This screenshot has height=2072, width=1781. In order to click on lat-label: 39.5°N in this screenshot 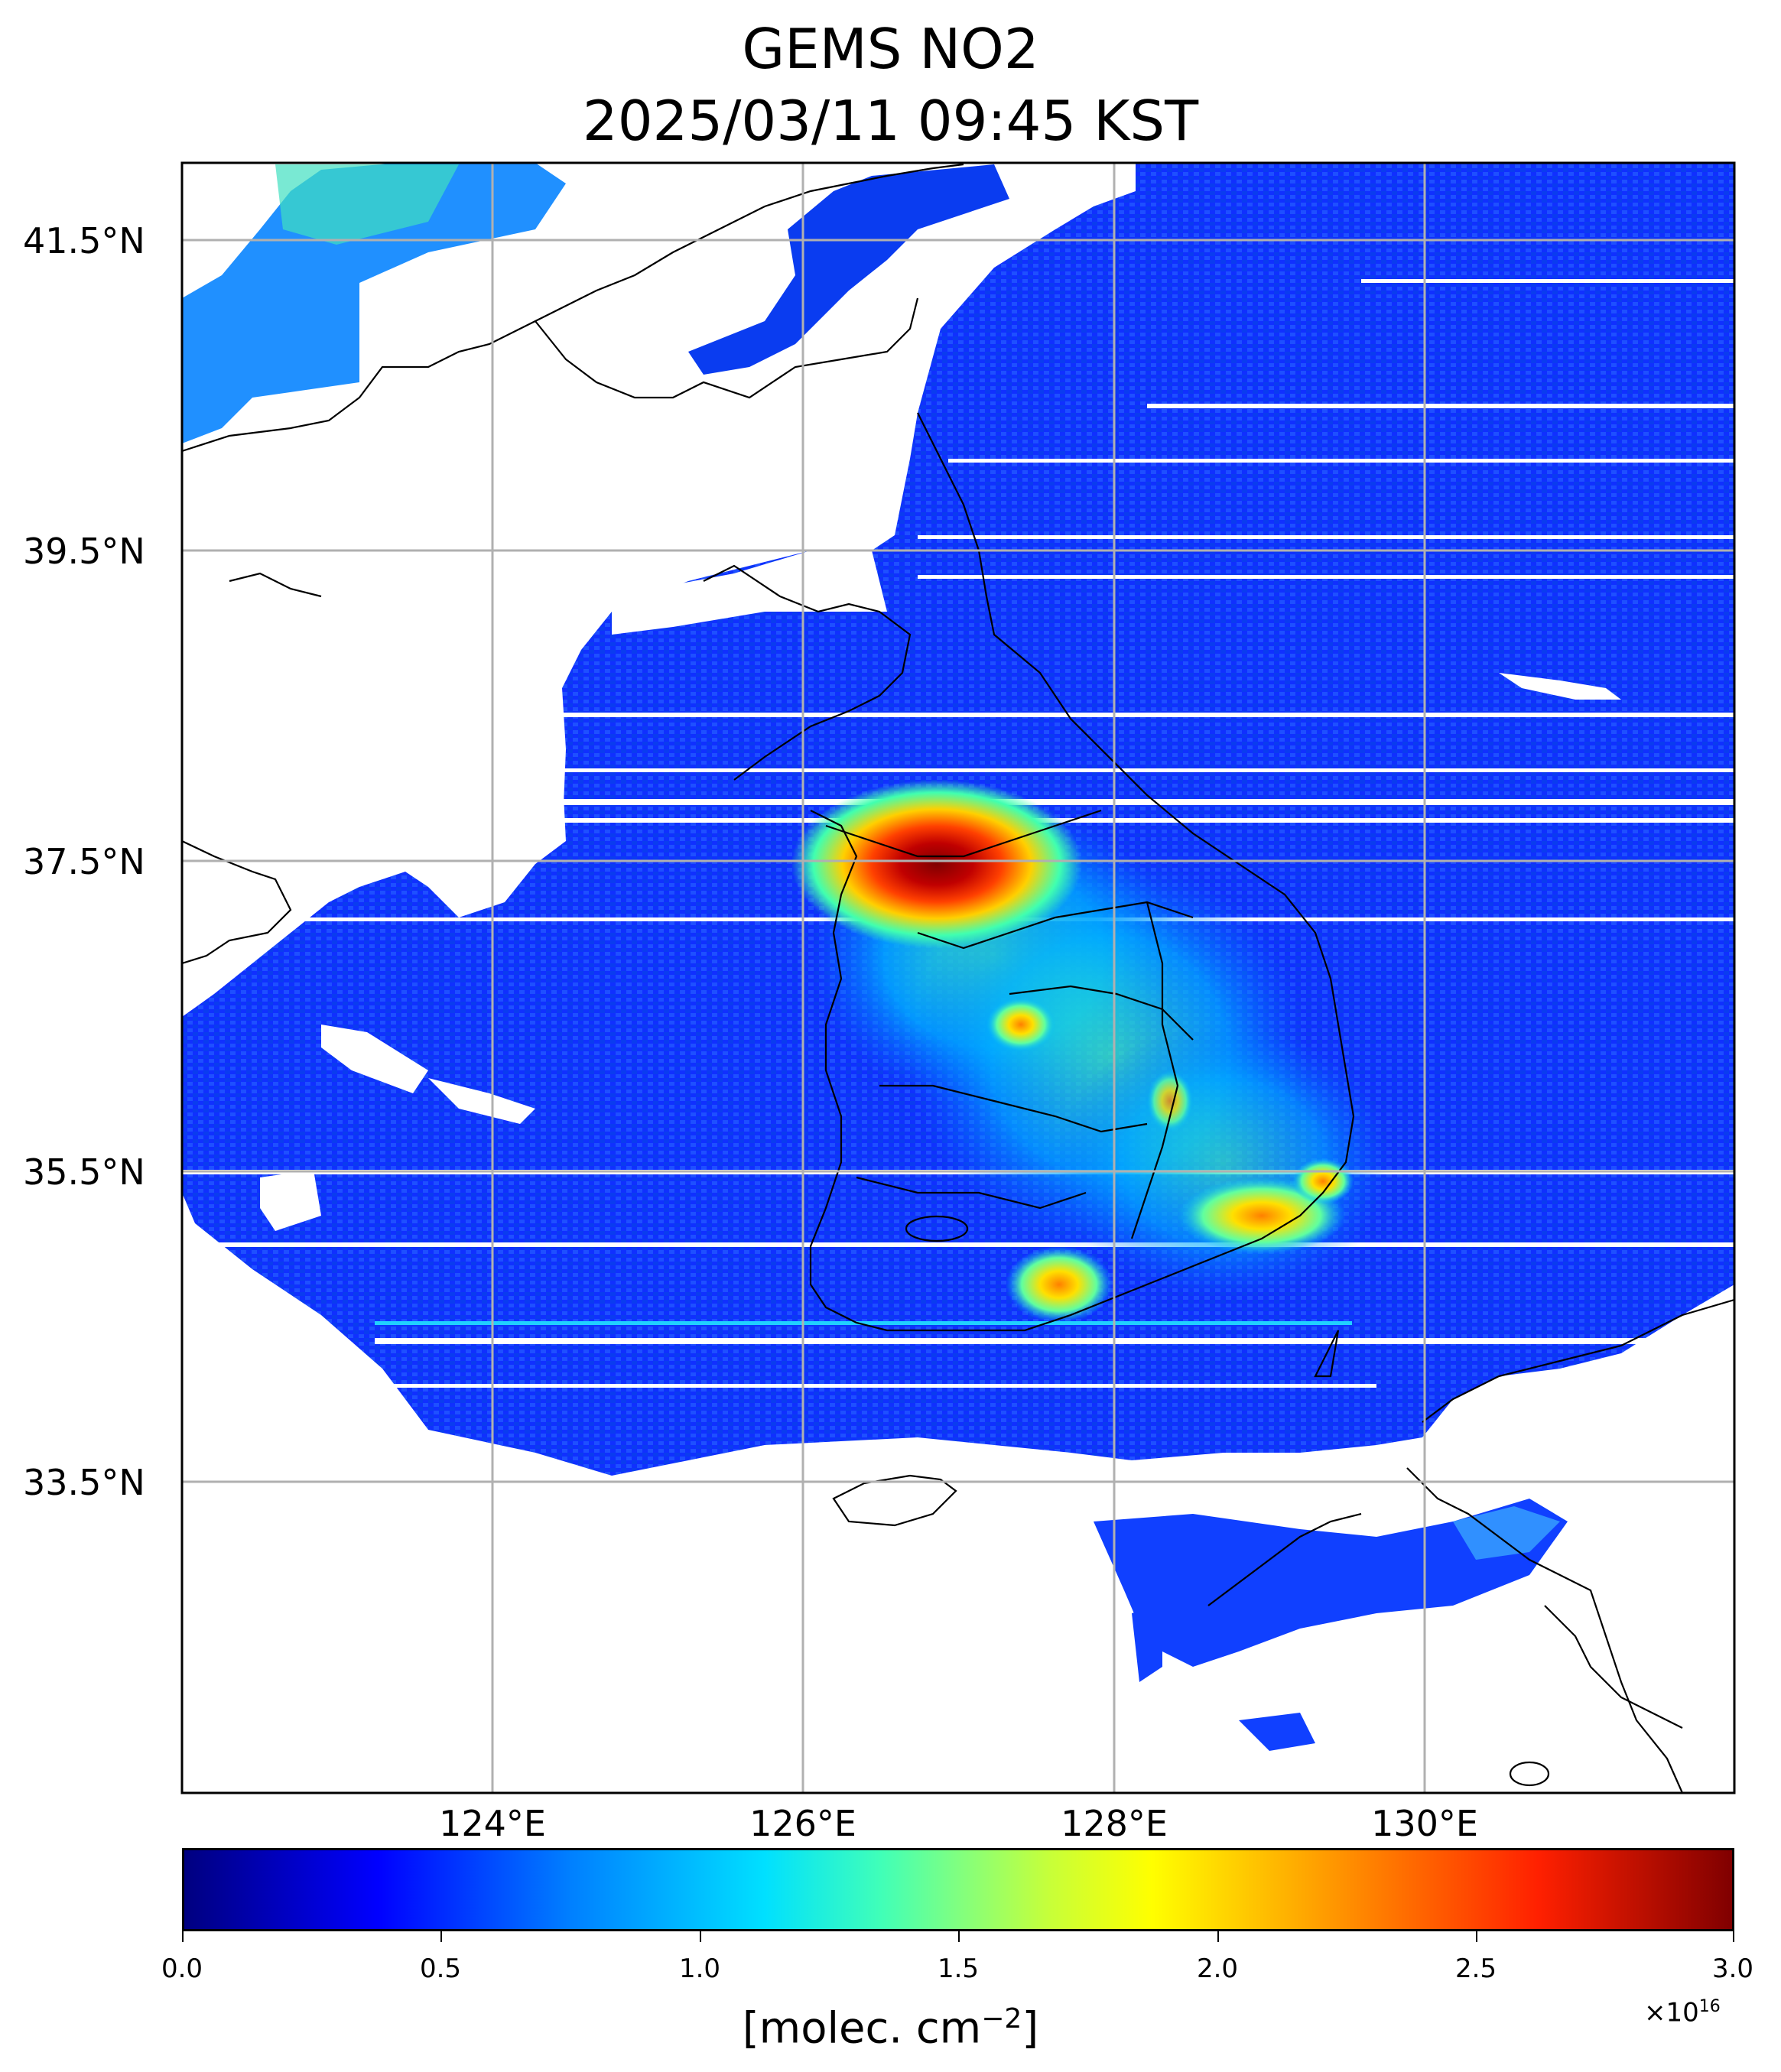, I will do `click(84, 551)`.